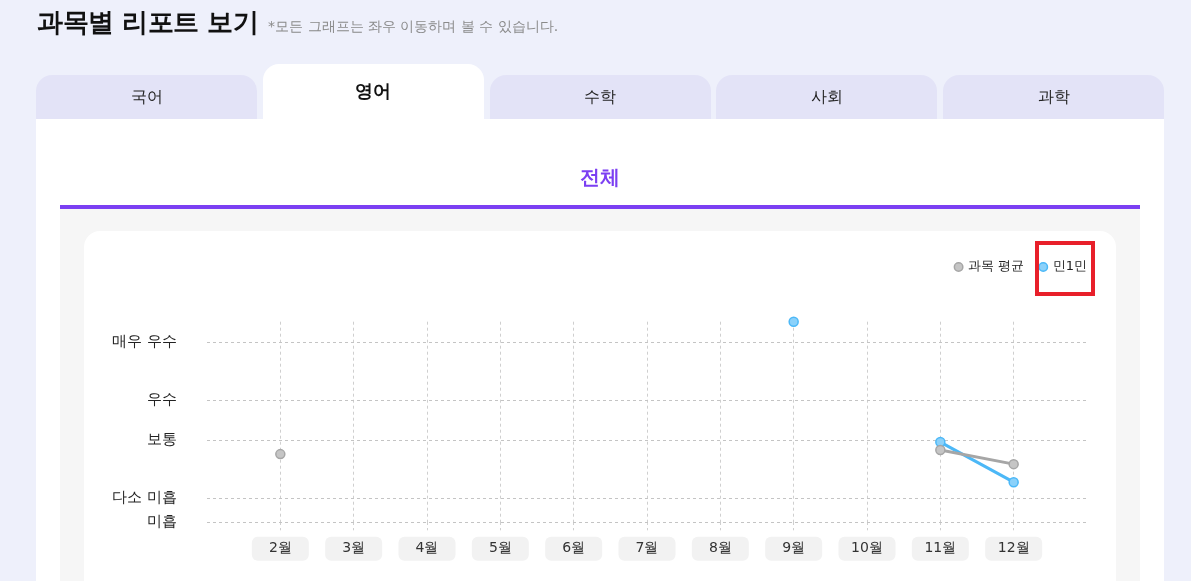  I want to click on x-tick-label: 8월, so click(720, 547).